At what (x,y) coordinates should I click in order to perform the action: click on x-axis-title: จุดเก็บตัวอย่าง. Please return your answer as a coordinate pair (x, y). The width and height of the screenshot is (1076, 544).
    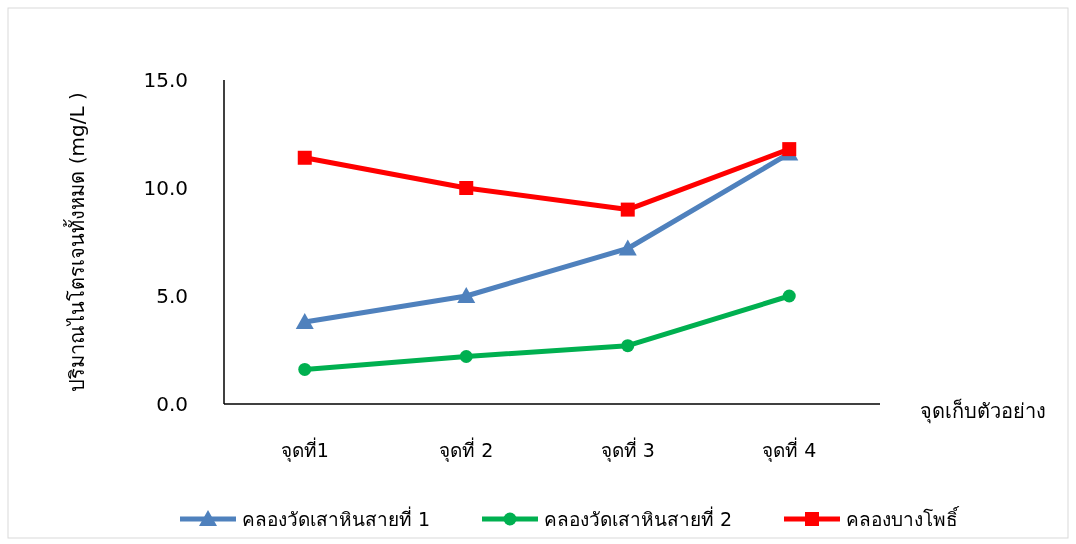
    Looking at the image, I should click on (983, 411).